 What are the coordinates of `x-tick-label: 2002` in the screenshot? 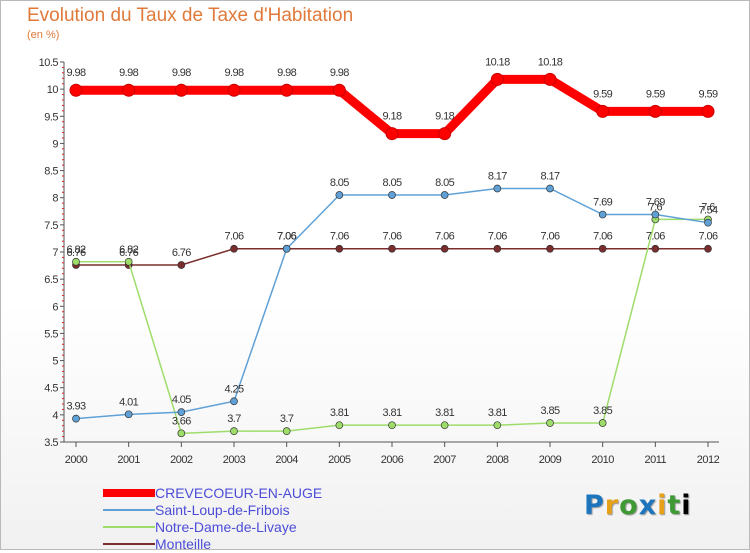 It's located at (181, 460).